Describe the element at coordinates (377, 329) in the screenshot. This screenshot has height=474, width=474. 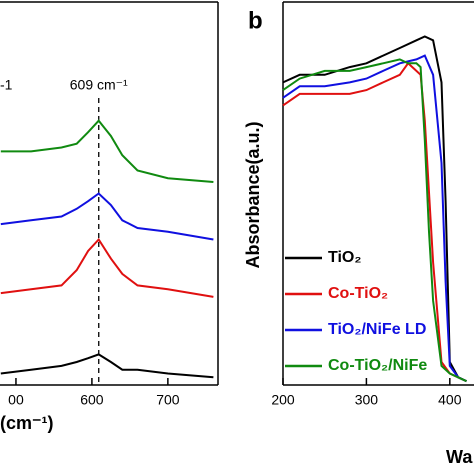
I see `legend-label: TiO₂/NiFe LD` at that location.